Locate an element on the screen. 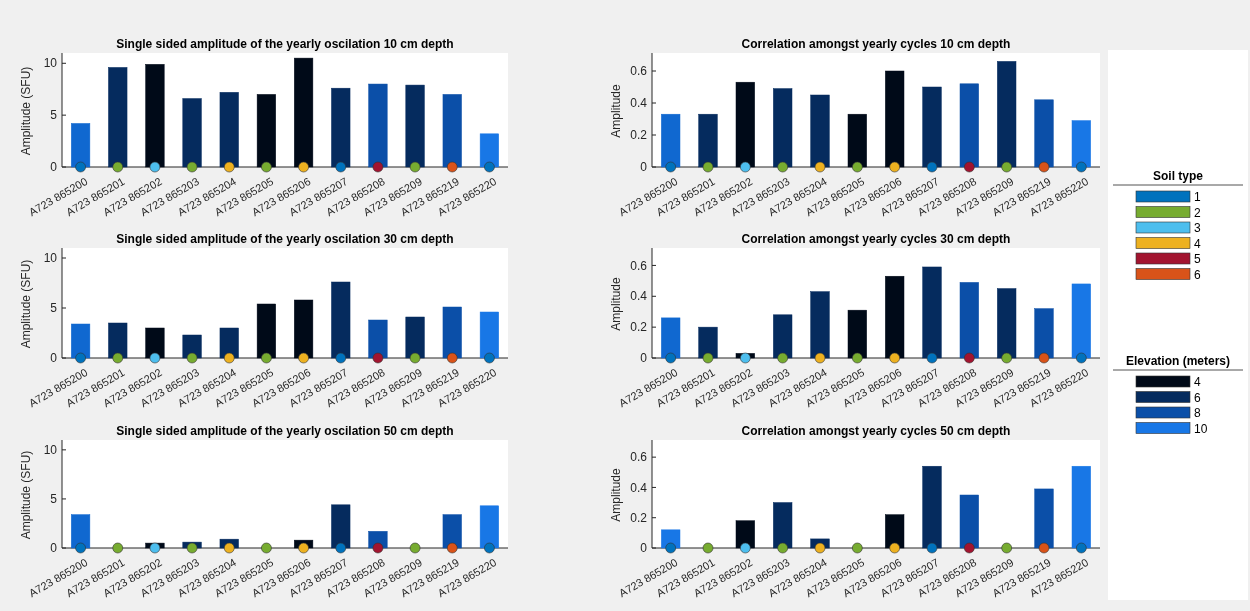 This screenshot has width=1250, height=611. chart-title: Correlation amongst yearly cycles 50 cm depth is located at coordinates (876, 431).